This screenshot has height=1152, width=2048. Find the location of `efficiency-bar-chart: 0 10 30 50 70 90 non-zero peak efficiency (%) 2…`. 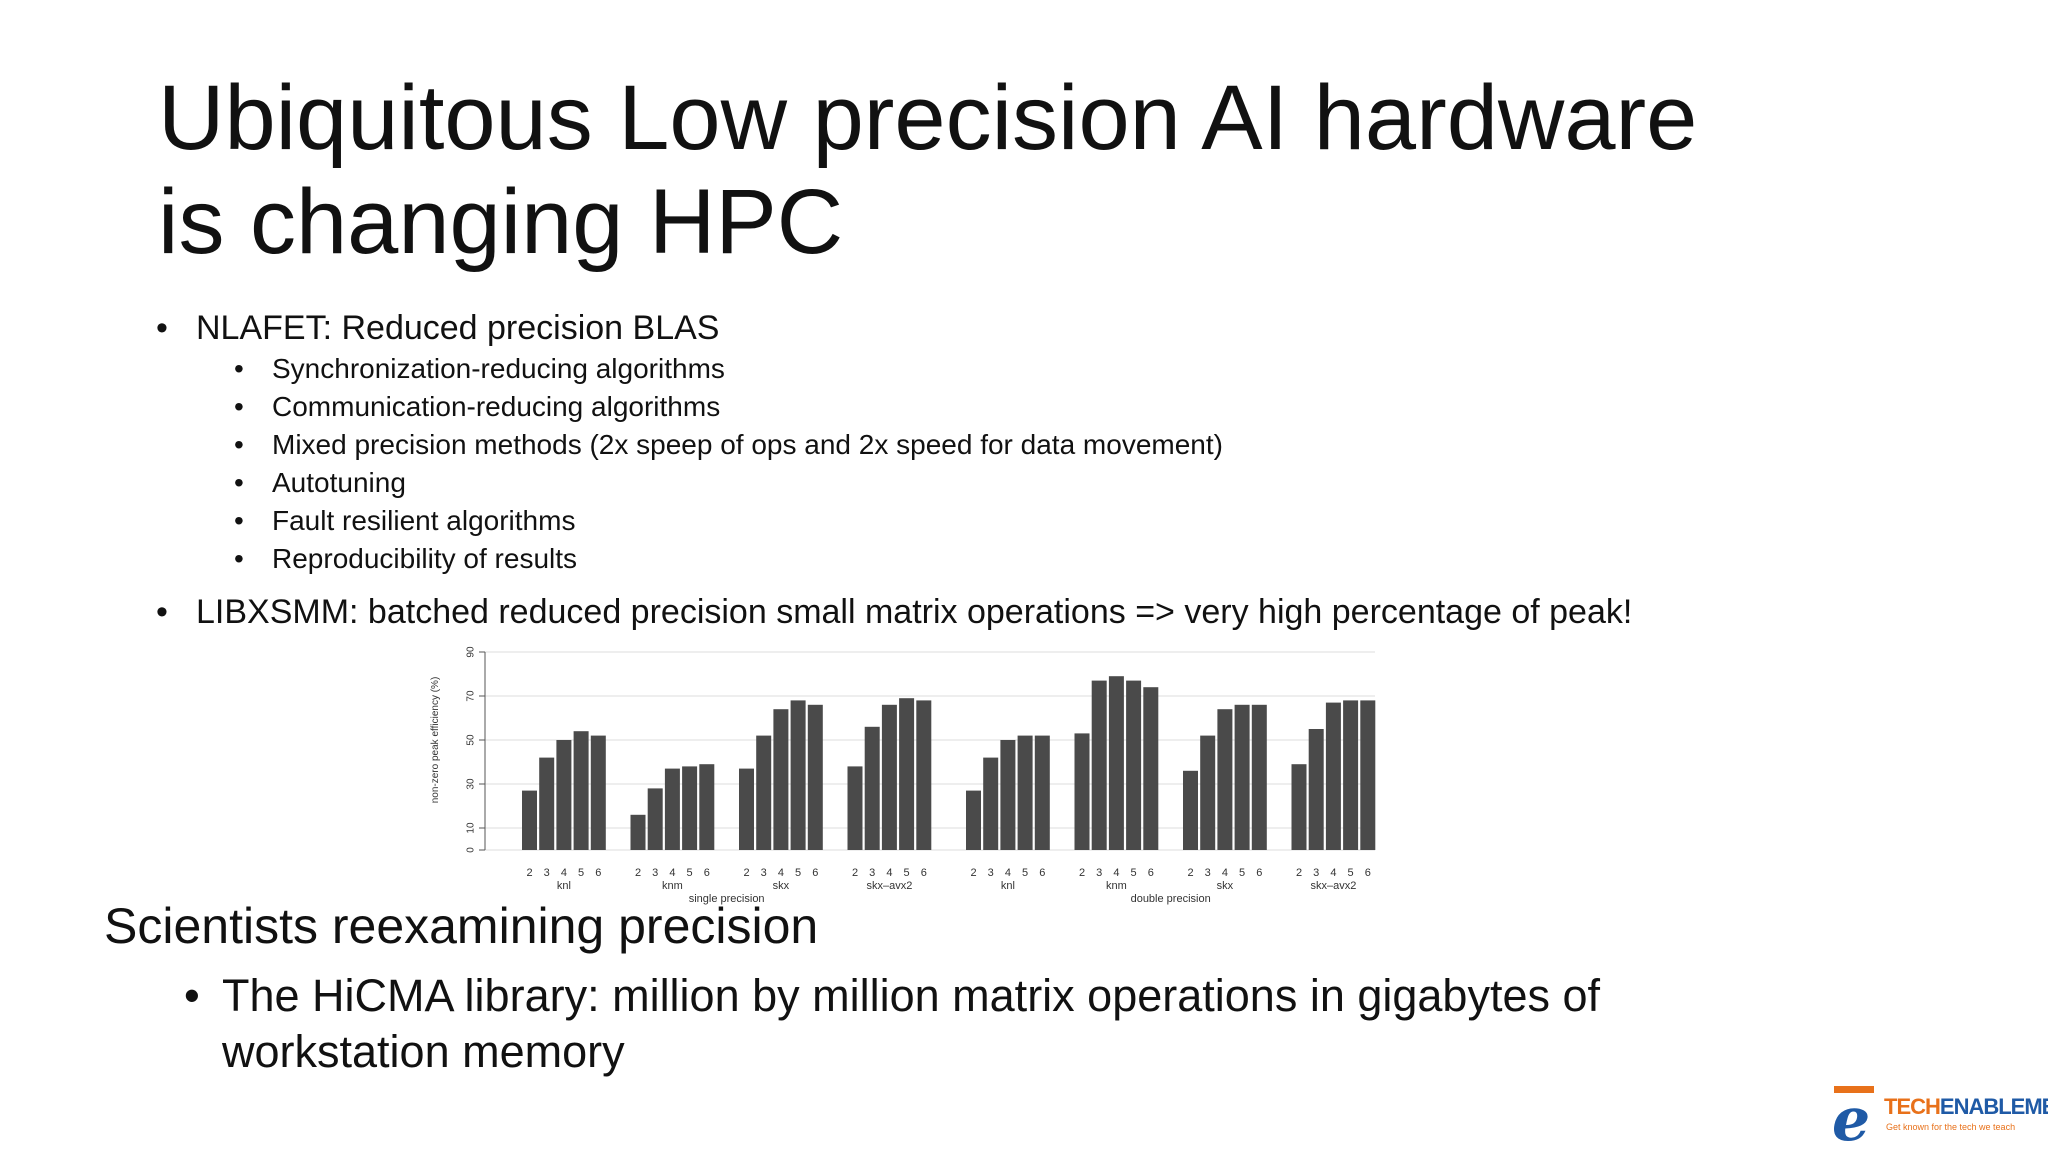

efficiency-bar-chart: 0 10 30 50 70 90 non-zero peak efficiency (%) 2… is located at coordinates (905, 767).